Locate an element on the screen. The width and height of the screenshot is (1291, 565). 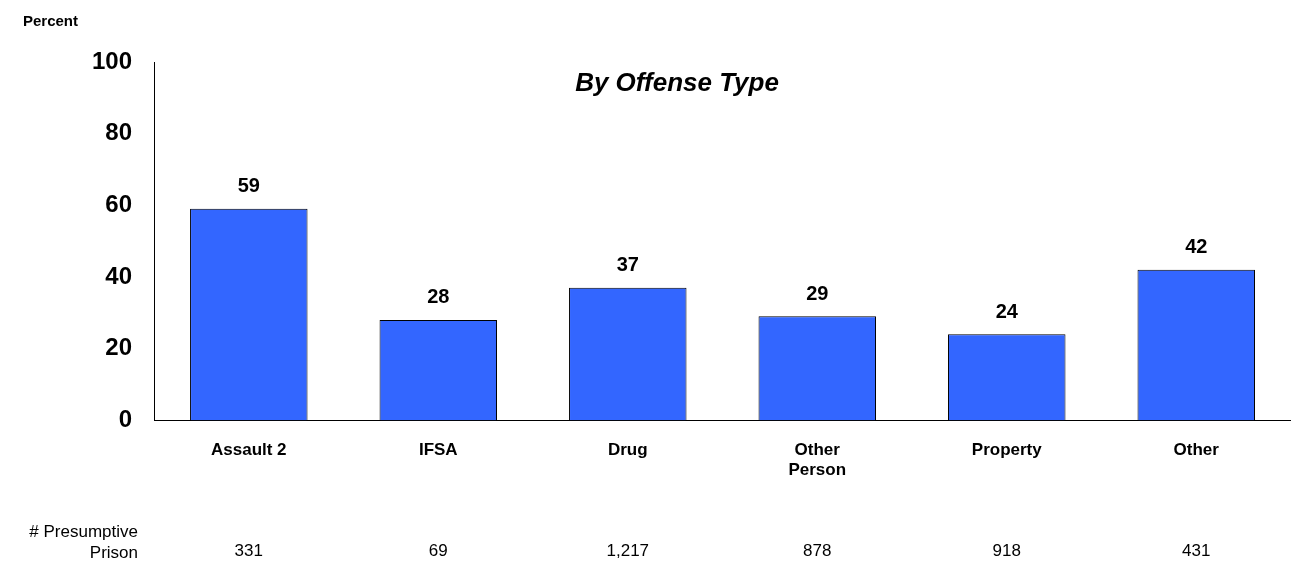
y-axis-title: Percent is located at coordinates (51, 21).